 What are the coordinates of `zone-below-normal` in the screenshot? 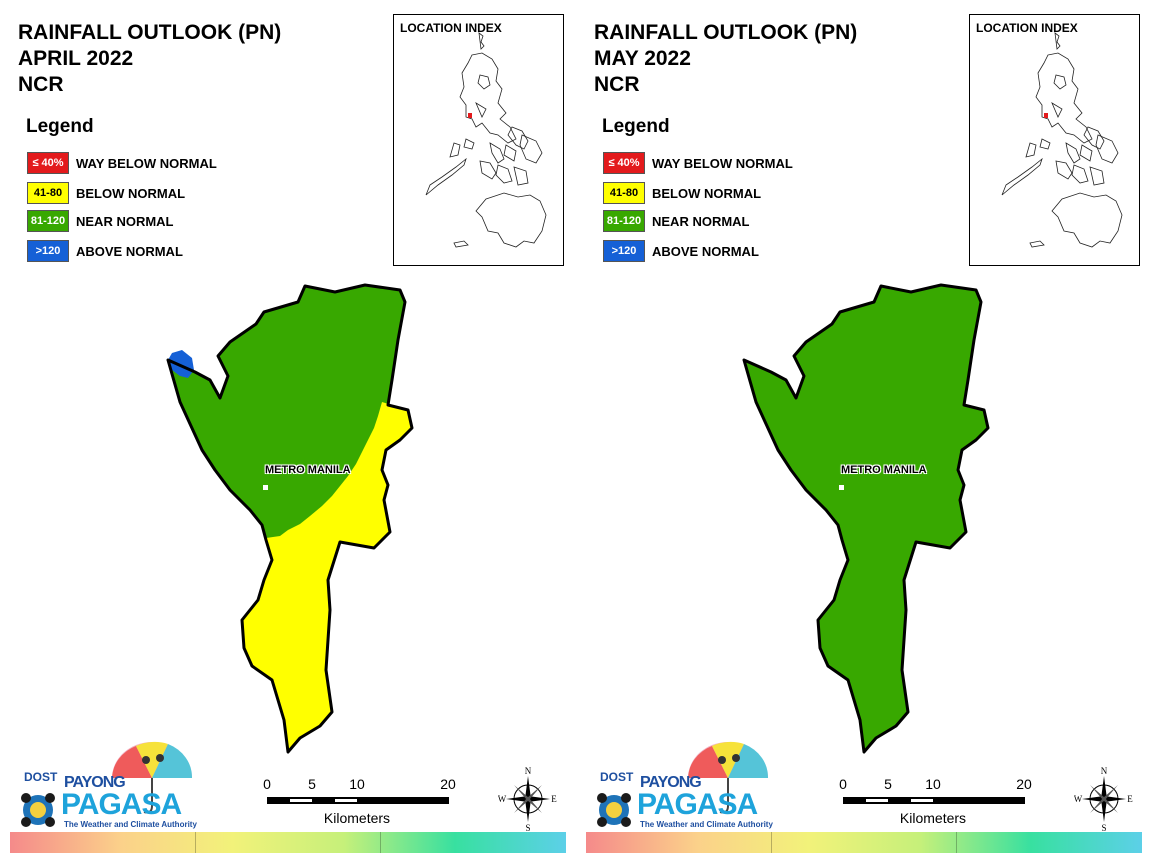 It's located at (327, 577).